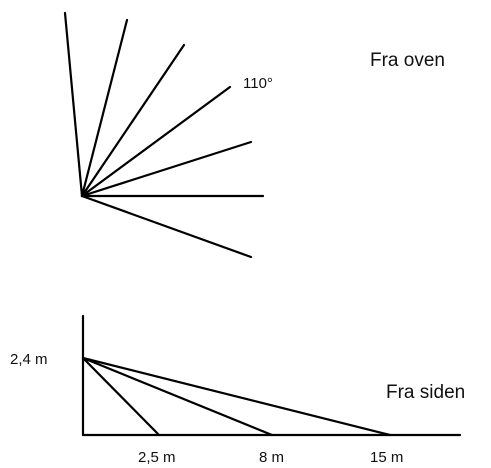 This screenshot has height=468, width=491. What do you see at coordinates (29, 359) in the screenshot?
I see `height-label: 2,4 m` at bounding box center [29, 359].